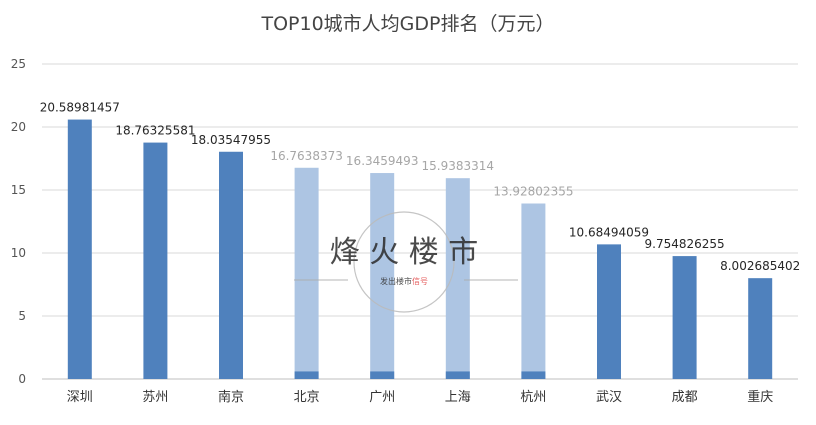  I want to click on x-axis-categories: 深圳 苏州 南京 北京 广州 上海 杭州 武汉 成都 重庆, so click(420, 397).